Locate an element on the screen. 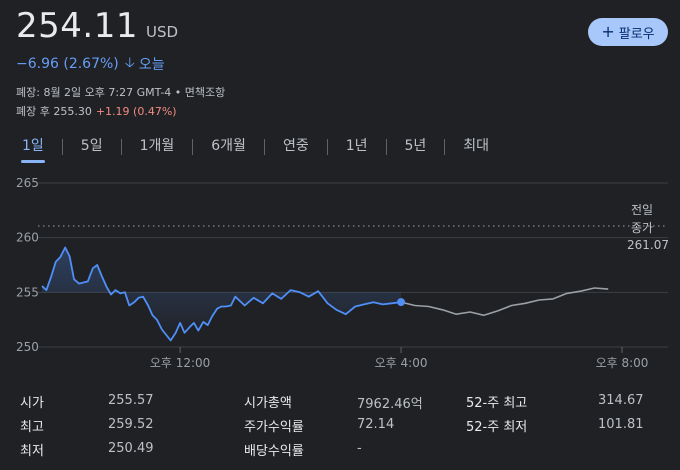  stat-52w-low-value: 101.81 is located at coordinates (621, 424).